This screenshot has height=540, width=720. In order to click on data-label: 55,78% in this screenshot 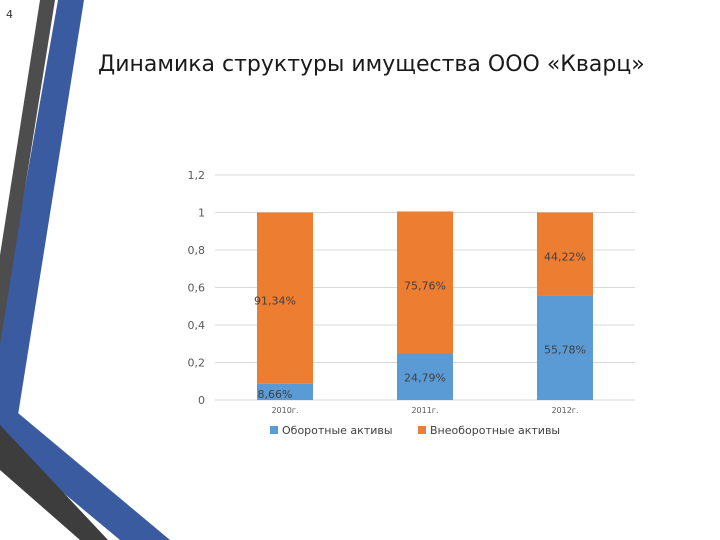, I will do `click(565, 349)`.